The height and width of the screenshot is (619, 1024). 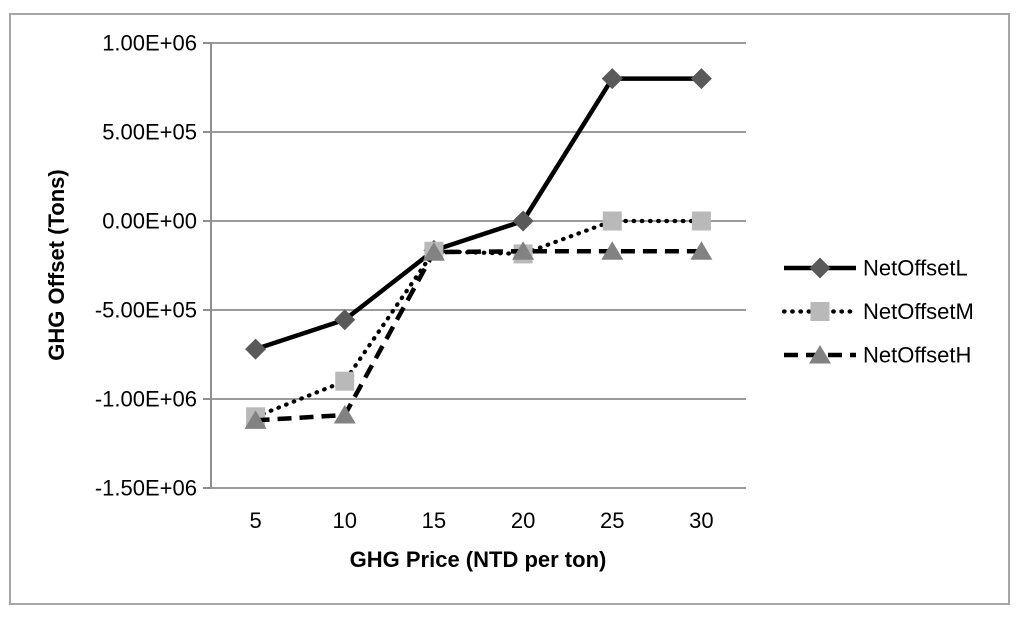 I want to click on x-tick-label: 25, so click(x=612, y=520).